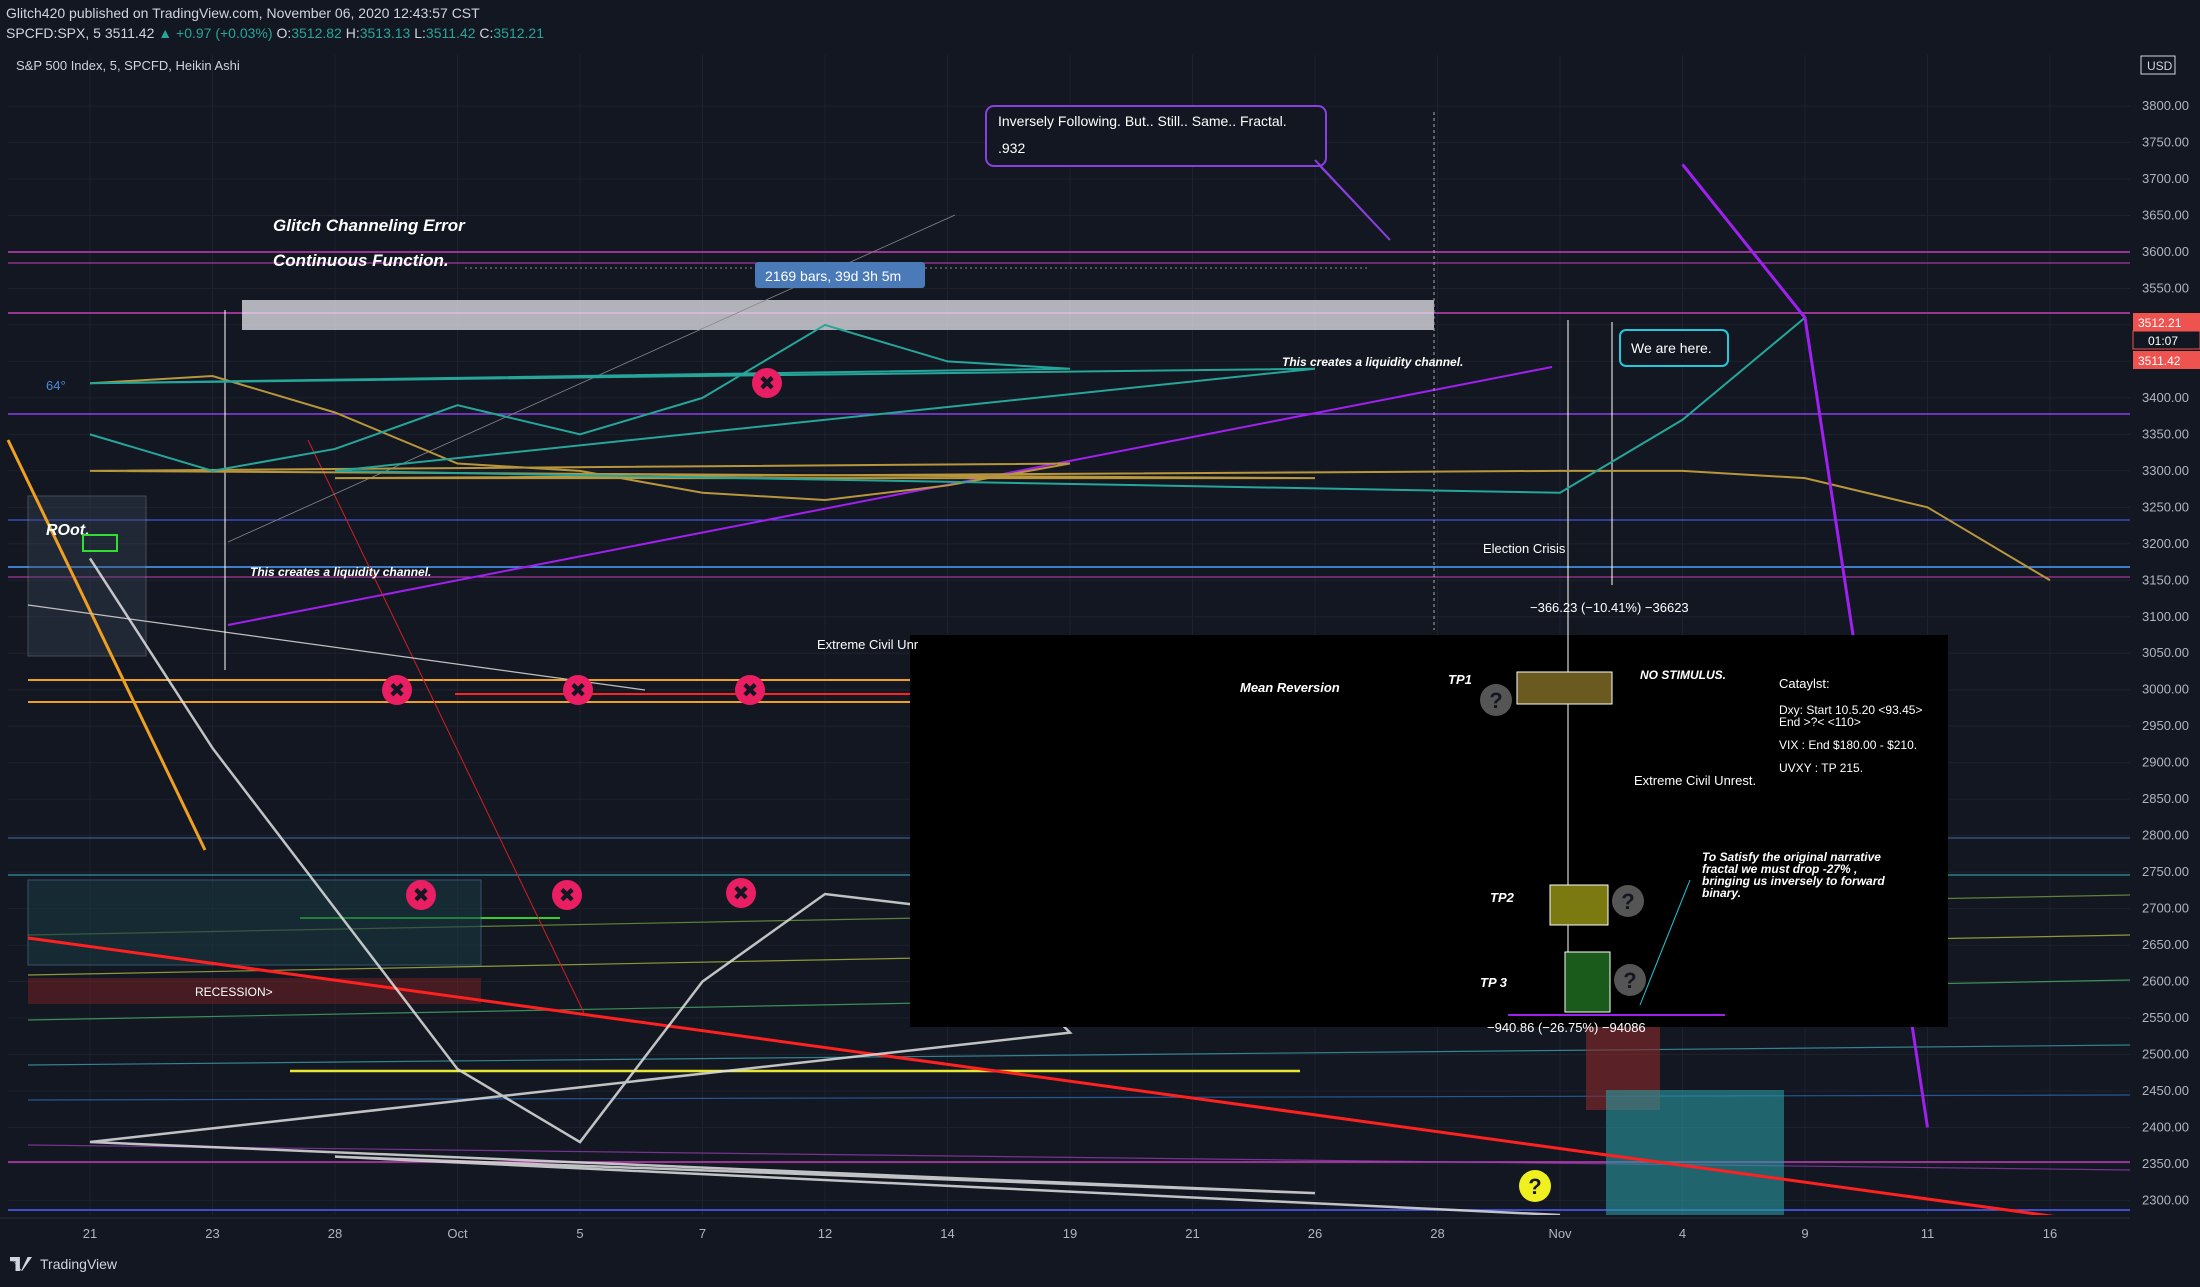  What do you see at coordinates (1560, 1233) in the screenshot?
I see `x-tick-label: Nov` at bounding box center [1560, 1233].